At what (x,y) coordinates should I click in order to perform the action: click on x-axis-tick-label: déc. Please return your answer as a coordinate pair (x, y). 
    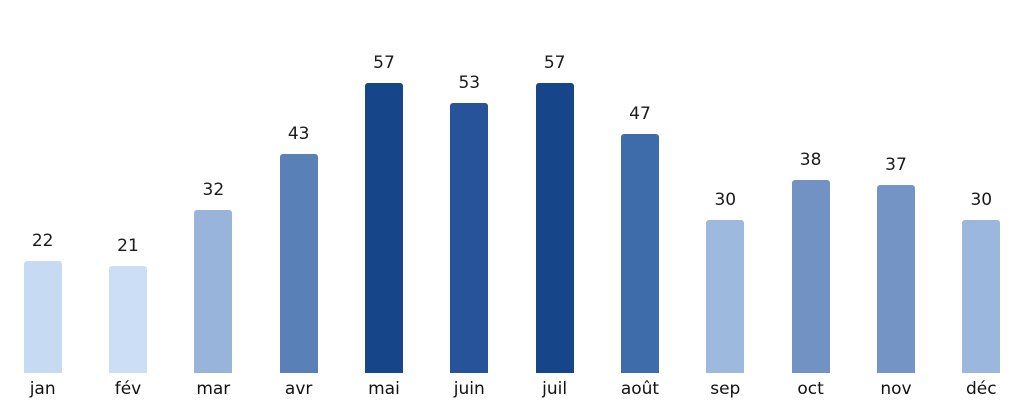
    Looking at the image, I should click on (981, 388).